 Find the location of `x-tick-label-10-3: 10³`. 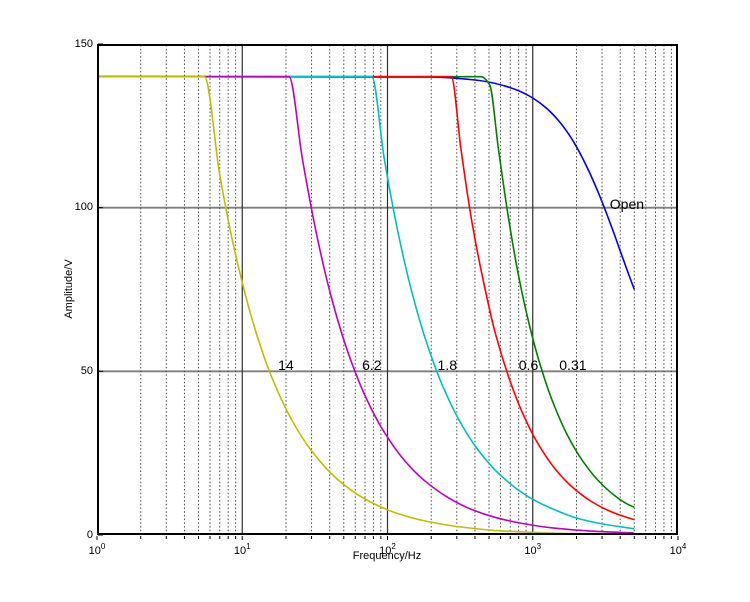

x-tick-label-10-3: 10³ is located at coordinates (533, 549).